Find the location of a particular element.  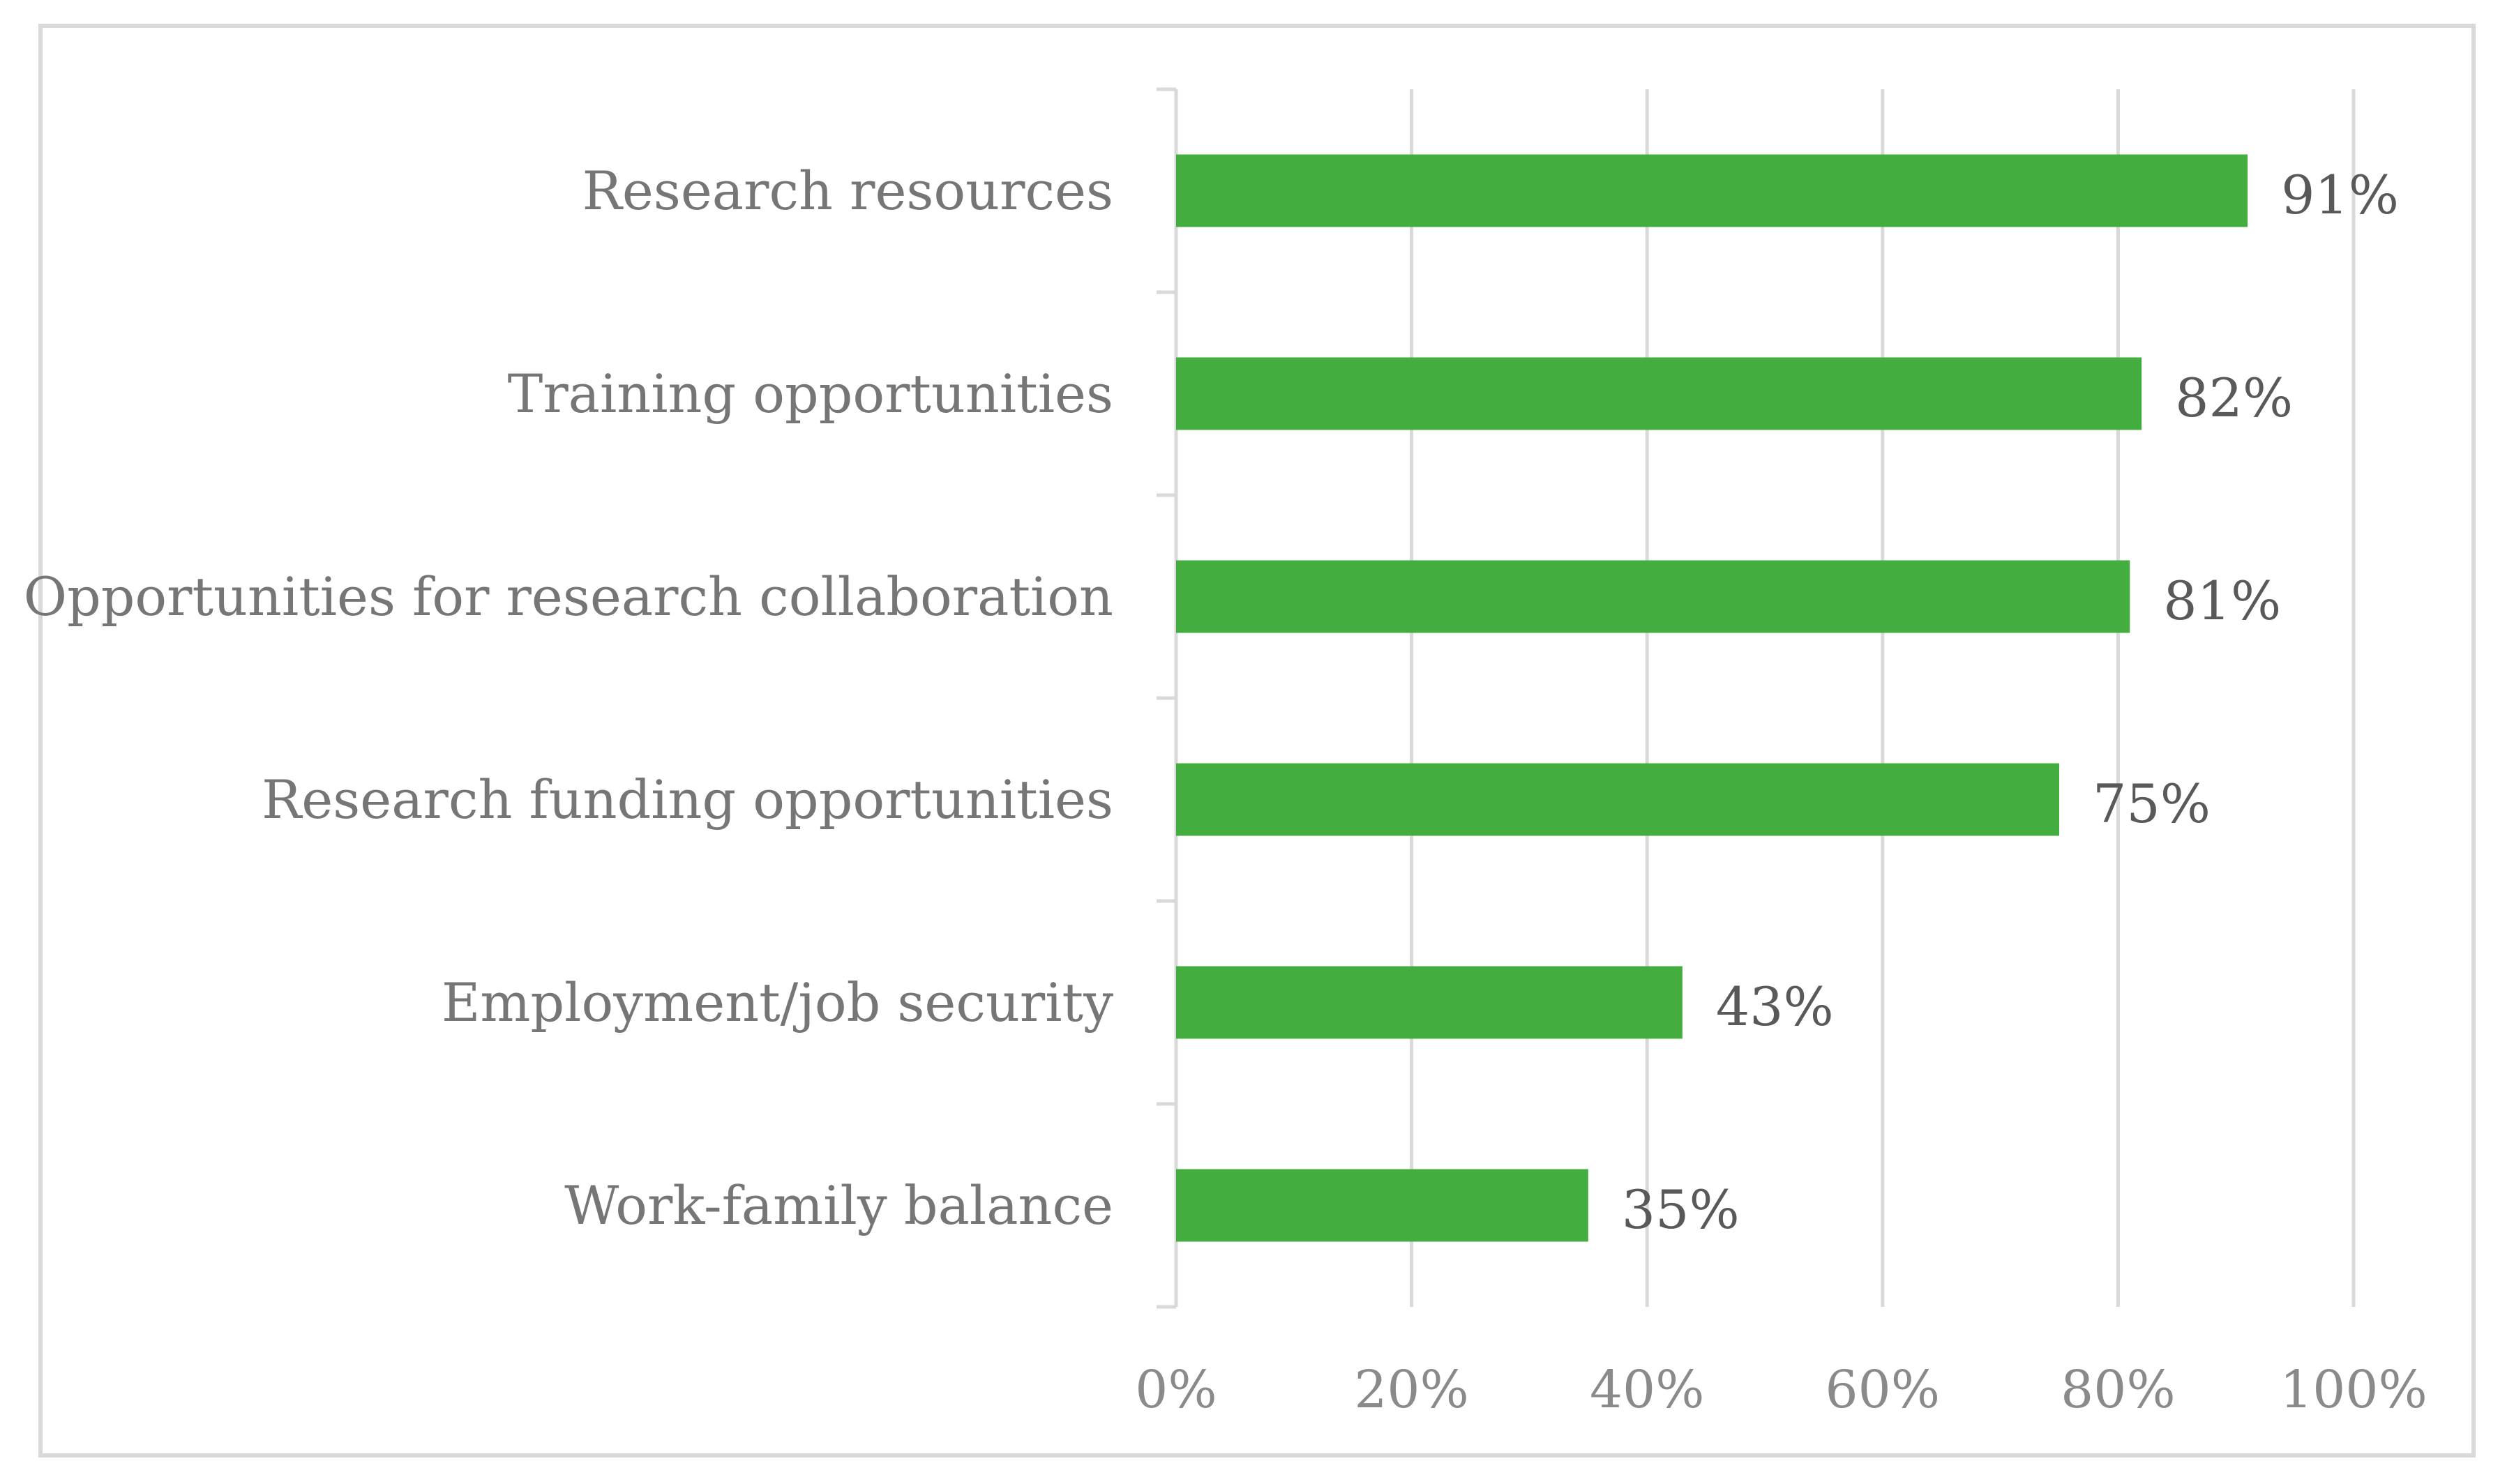

x-tick-label: 80% is located at coordinates (2118, 1390).